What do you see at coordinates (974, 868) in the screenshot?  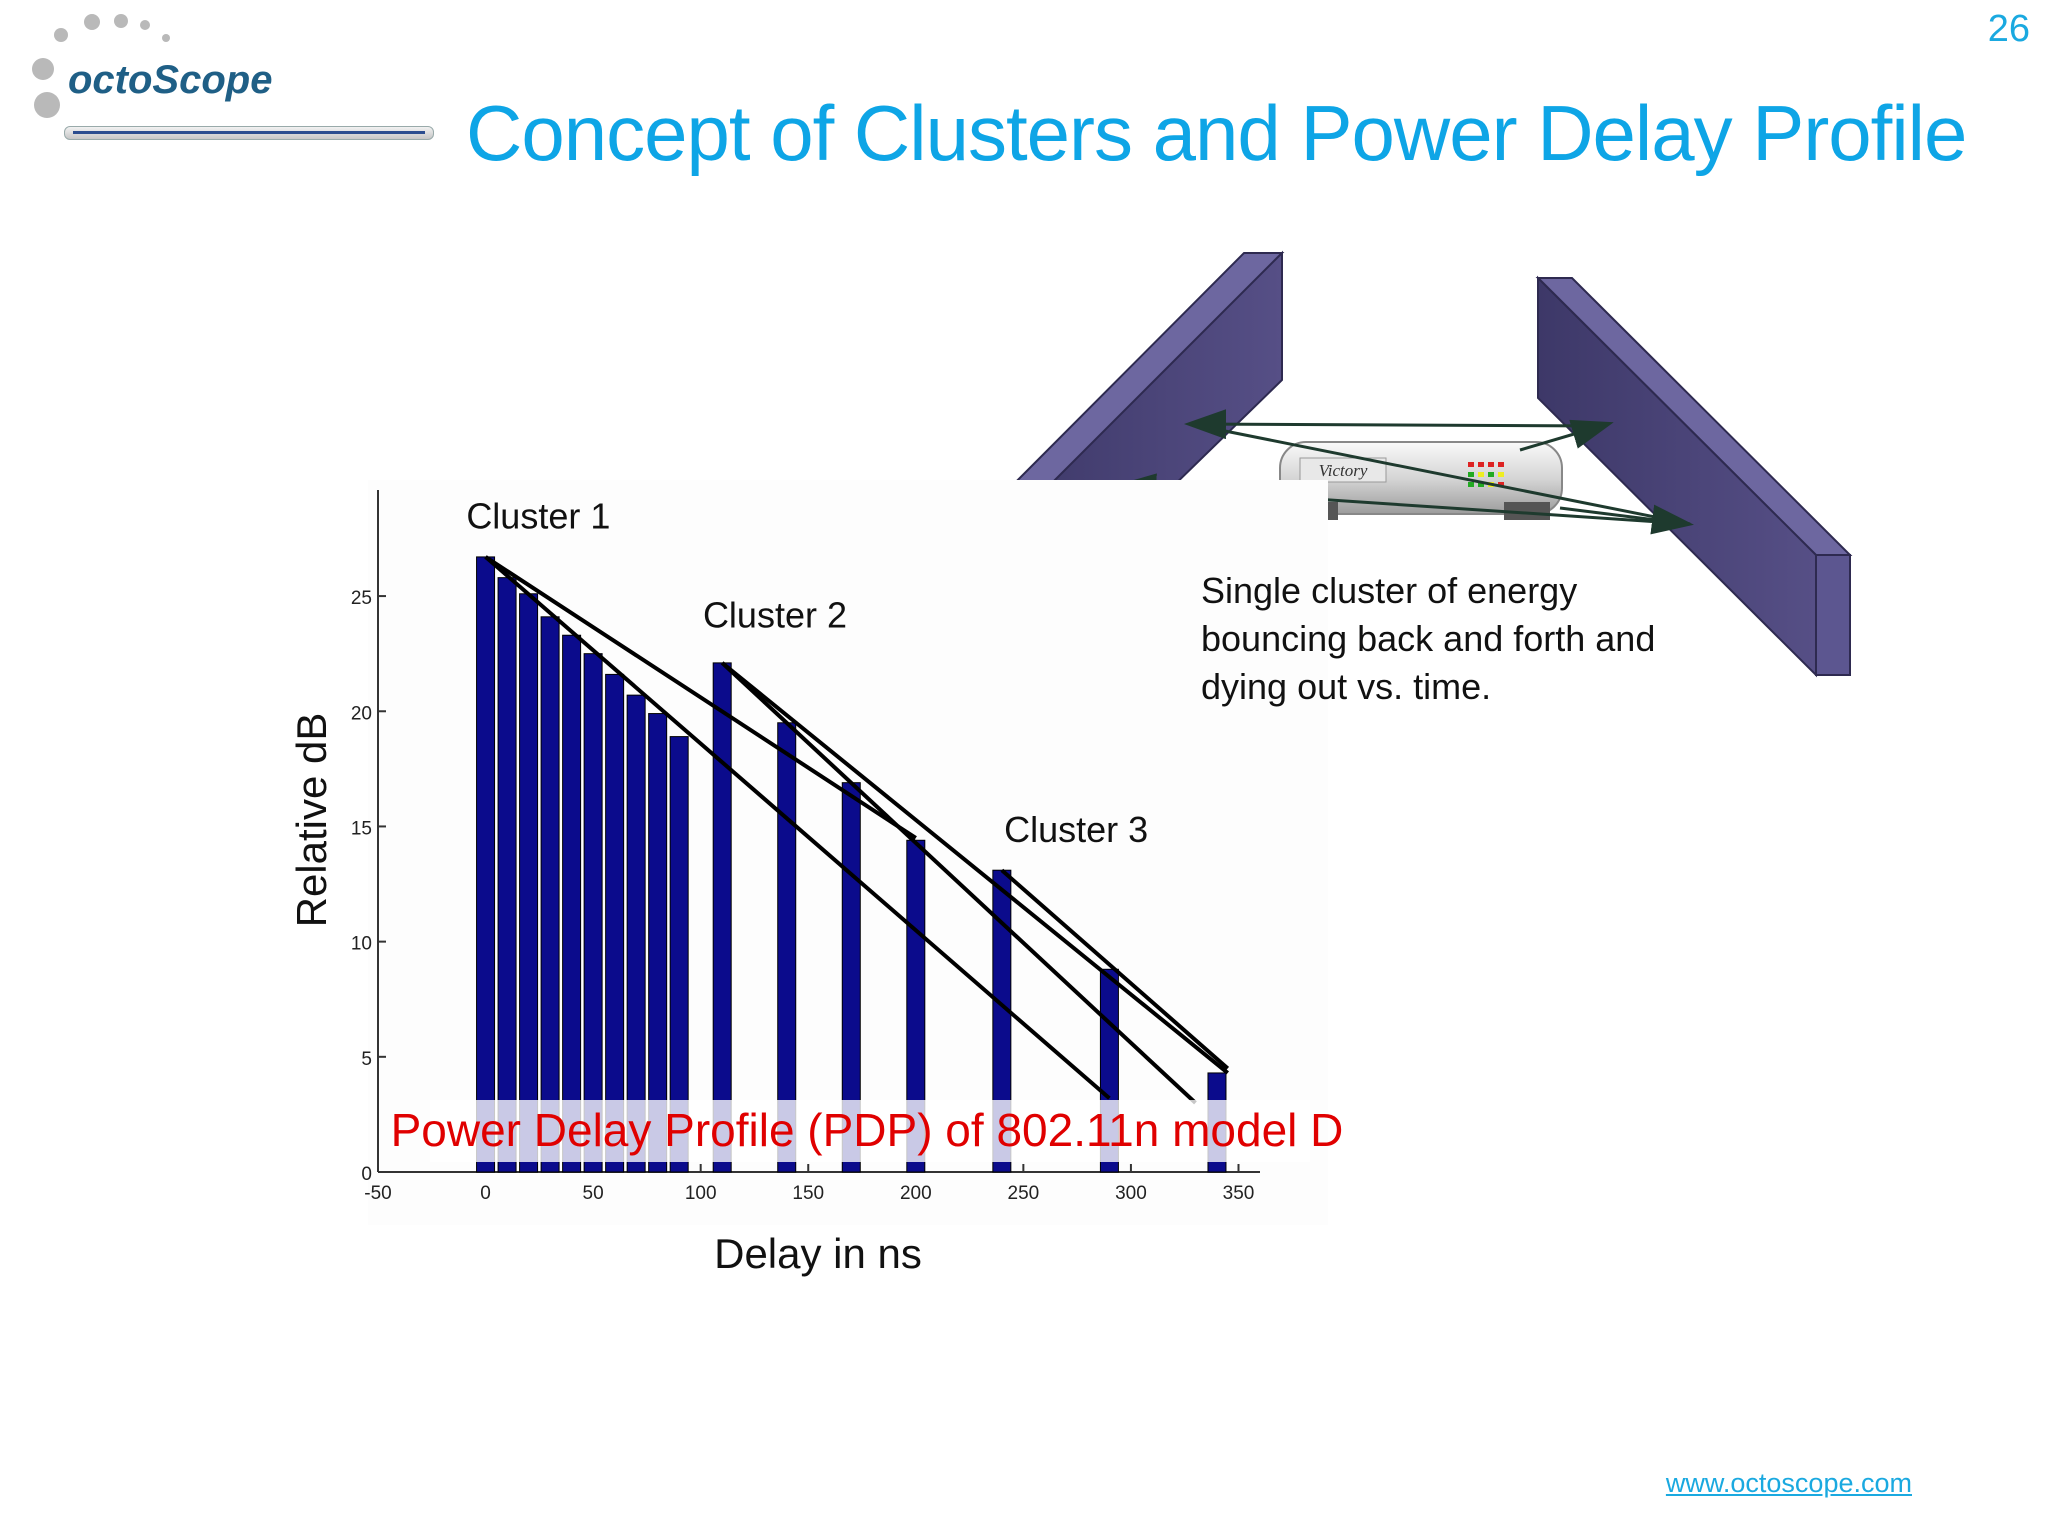 I see `cluster-2-envelope-line` at bounding box center [974, 868].